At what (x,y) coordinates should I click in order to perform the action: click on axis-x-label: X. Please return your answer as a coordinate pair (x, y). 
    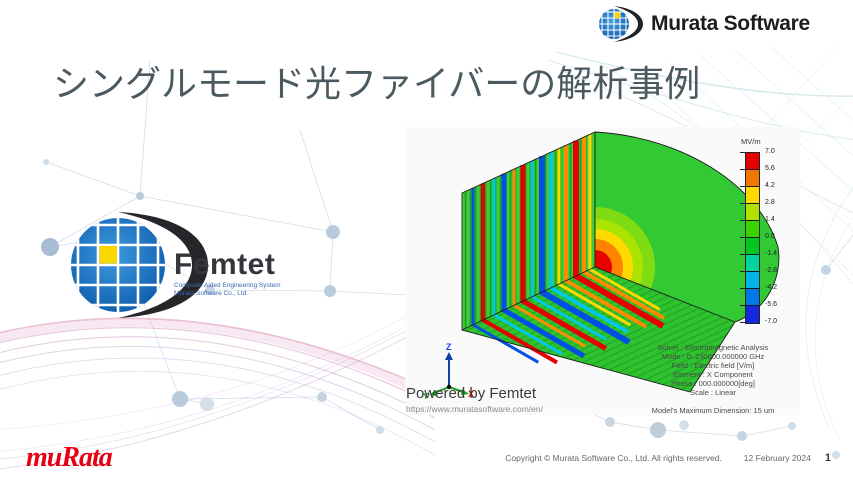
    Looking at the image, I should click on (471, 394).